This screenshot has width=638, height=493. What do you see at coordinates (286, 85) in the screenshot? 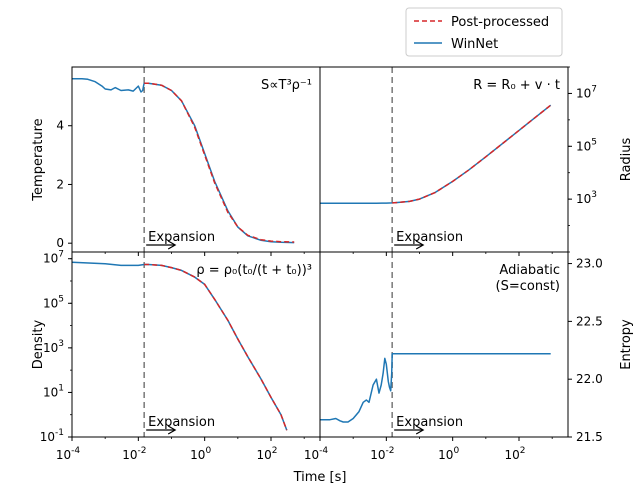
I see `equation-annotation: S∝T³ρ⁻¹` at bounding box center [286, 85].